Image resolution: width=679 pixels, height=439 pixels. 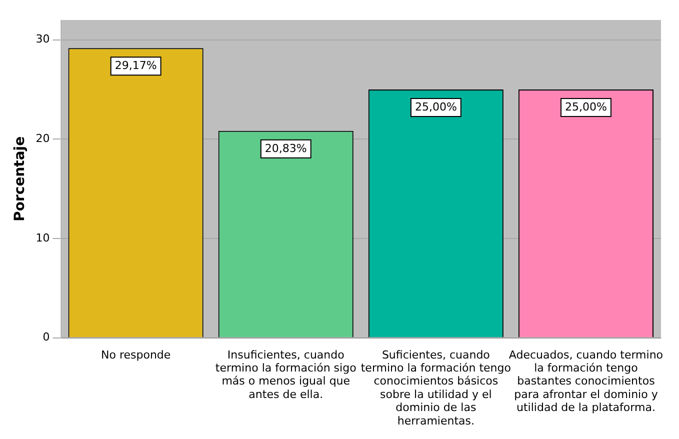 What do you see at coordinates (135, 355) in the screenshot?
I see `x-tick-label: No responde` at bounding box center [135, 355].